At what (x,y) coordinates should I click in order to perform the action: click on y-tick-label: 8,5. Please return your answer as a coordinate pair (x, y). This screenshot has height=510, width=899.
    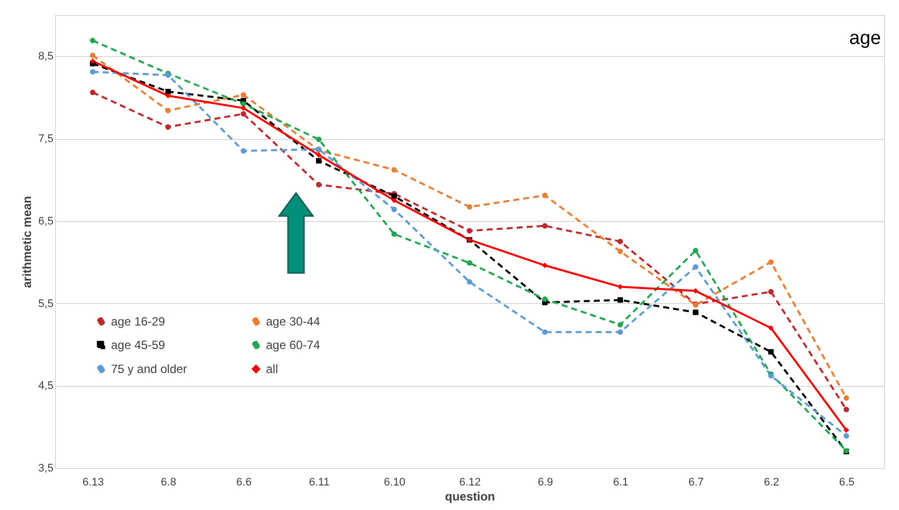
    Looking at the image, I should click on (46, 56).